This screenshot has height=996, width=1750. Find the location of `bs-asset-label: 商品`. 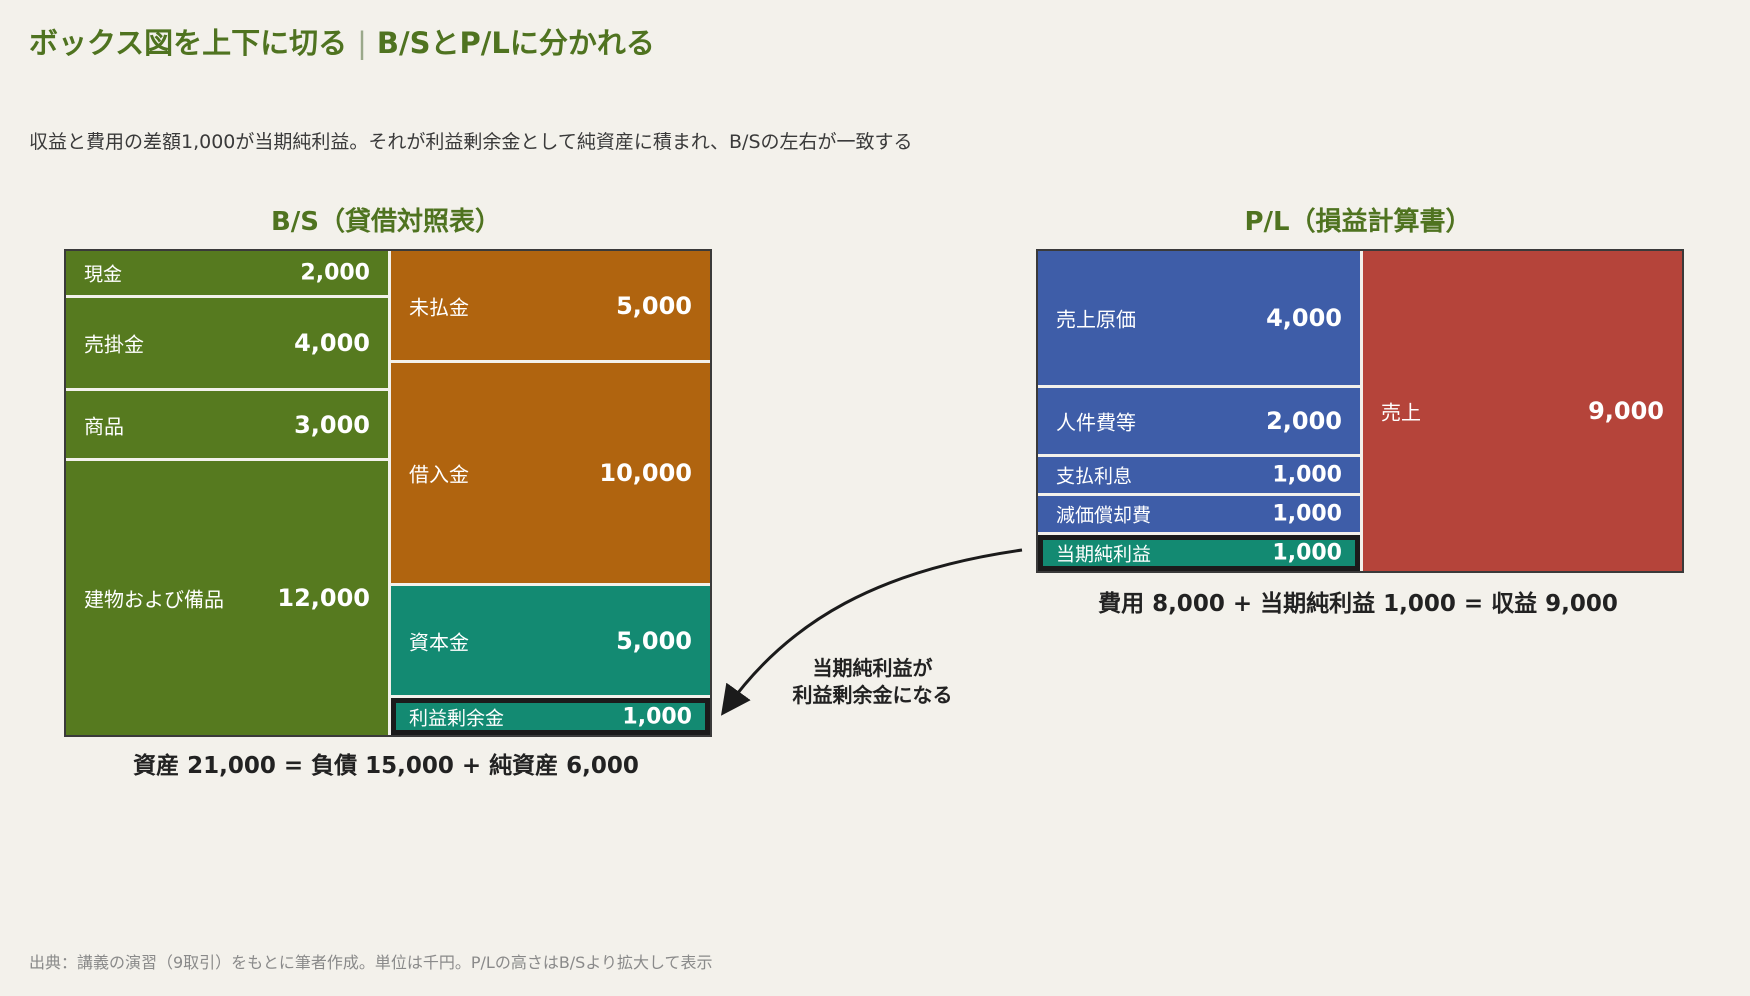

bs-asset-label: 商品 is located at coordinates (104, 426).